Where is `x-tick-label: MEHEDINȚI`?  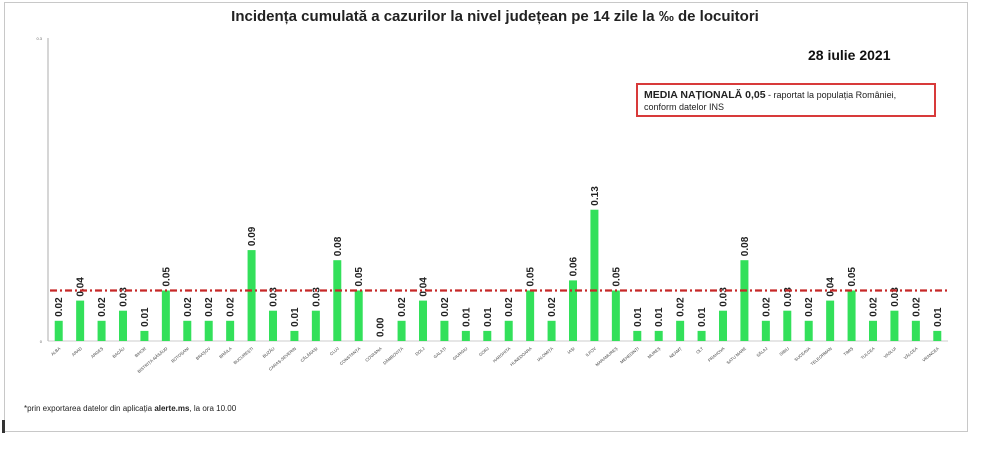
x-tick-label: MEHEDINȚI is located at coordinates (629, 355).